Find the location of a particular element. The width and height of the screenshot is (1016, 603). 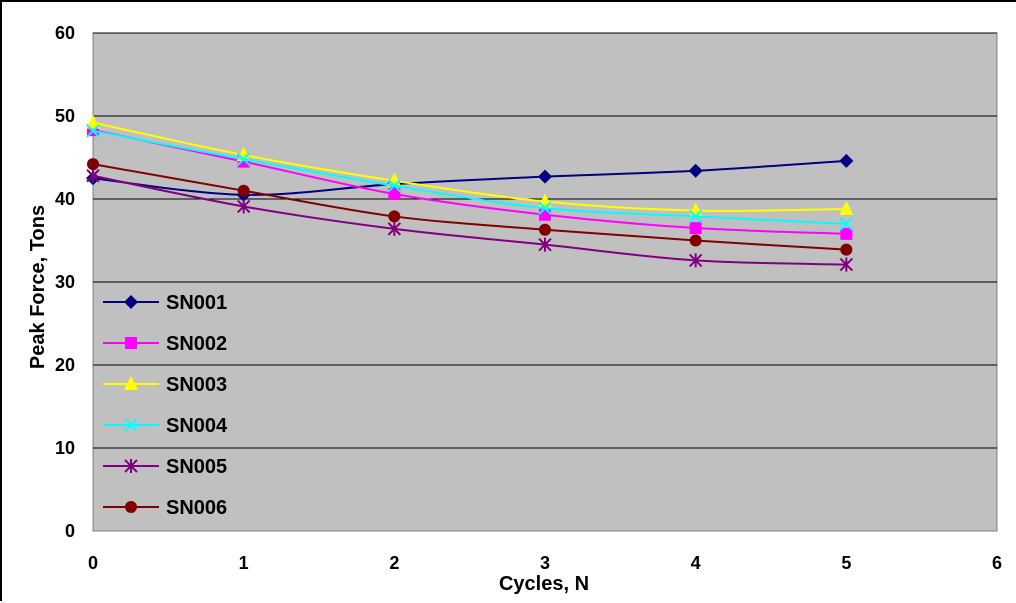

data-point-sn001-x5 is located at coordinates (846, 160).